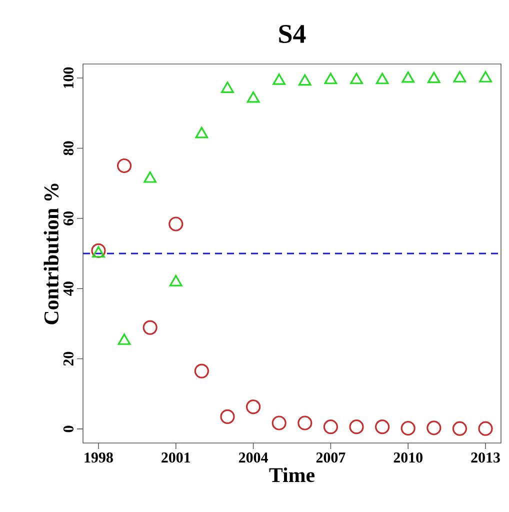  What do you see at coordinates (68, 218) in the screenshot?
I see `y-tick-label: 60` at bounding box center [68, 218].